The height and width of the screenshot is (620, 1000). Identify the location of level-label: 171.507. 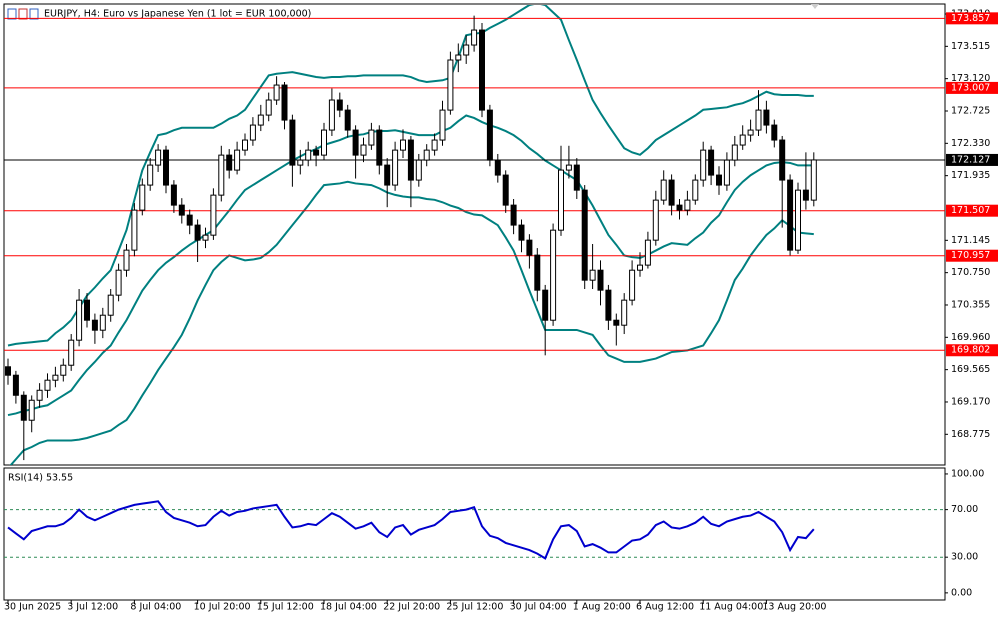
(970, 210).